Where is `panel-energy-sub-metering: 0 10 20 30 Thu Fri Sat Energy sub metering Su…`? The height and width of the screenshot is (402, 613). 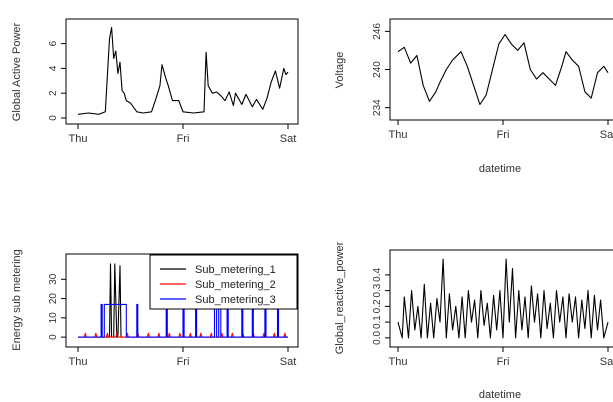
panel-energy-sub-metering: 0 10 20 30 Thu Fri Sat Energy sub metering Su… is located at coordinates (155, 308).